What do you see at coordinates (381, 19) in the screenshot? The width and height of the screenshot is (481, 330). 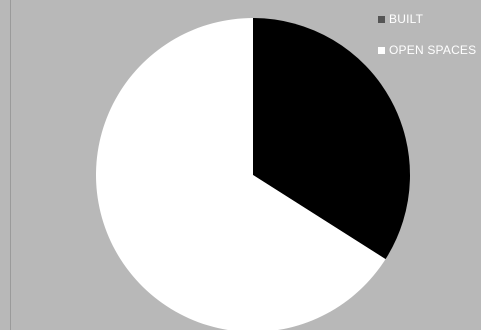 I see `legend-swatch-built` at bounding box center [381, 19].